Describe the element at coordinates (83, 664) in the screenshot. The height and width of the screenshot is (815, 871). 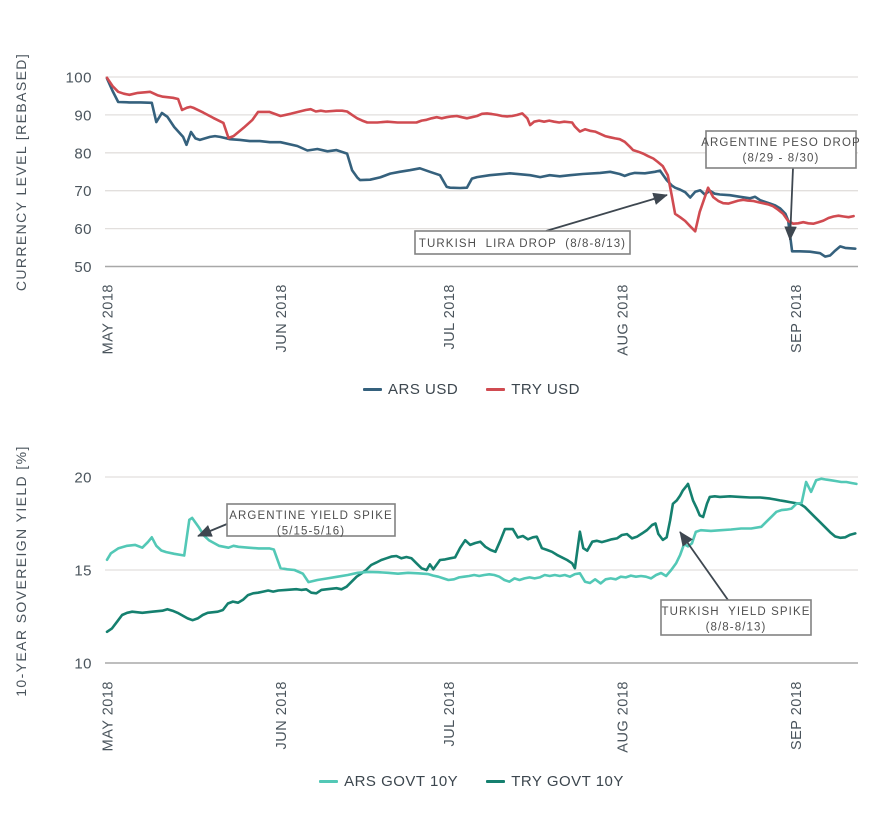
I see `y-tick-label: 10` at that location.